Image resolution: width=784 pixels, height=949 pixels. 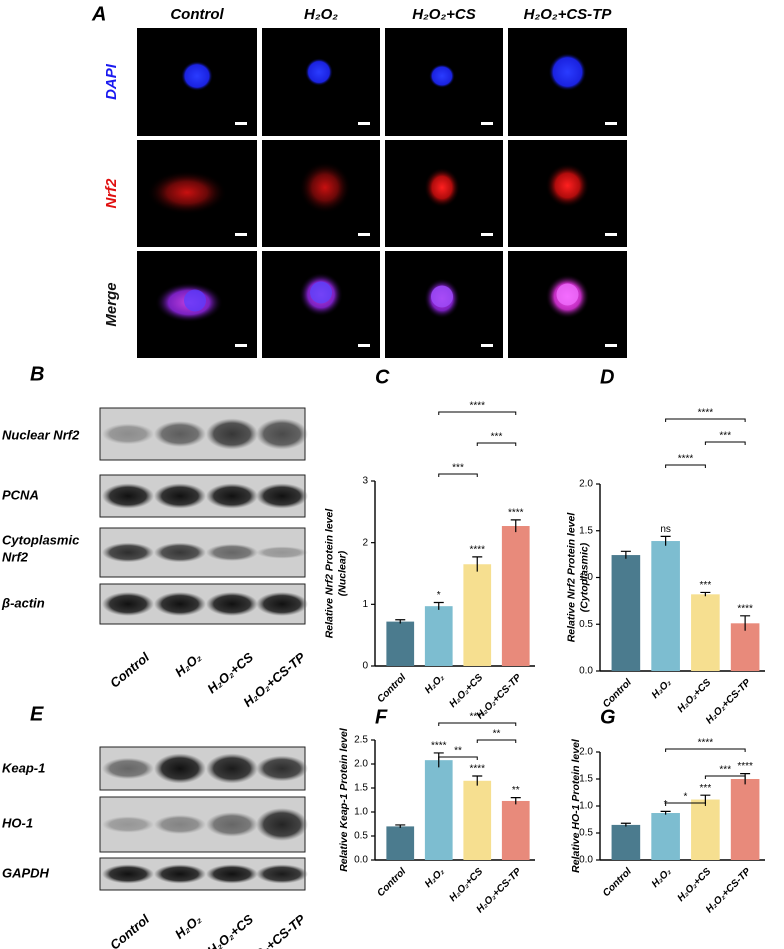 What do you see at coordinates (361, 788) in the screenshot?
I see `y-tick-label: 1.5` at bounding box center [361, 788].